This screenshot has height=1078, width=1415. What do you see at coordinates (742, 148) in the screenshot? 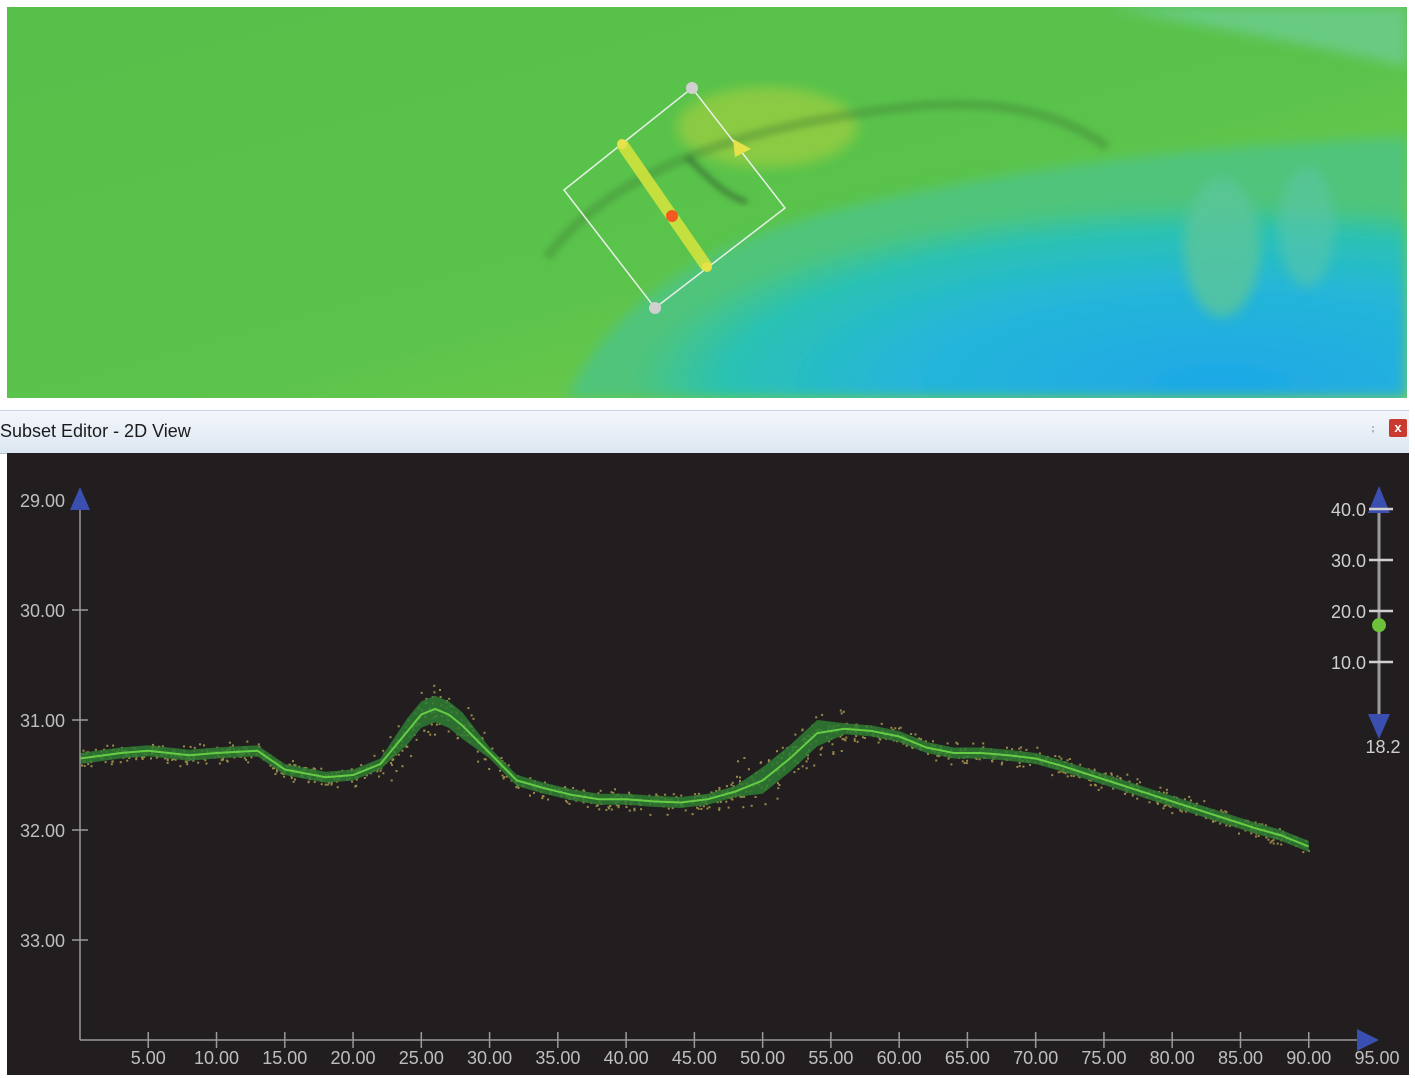
I see `direction-arrow-icon` at bounding box center [742, 148].